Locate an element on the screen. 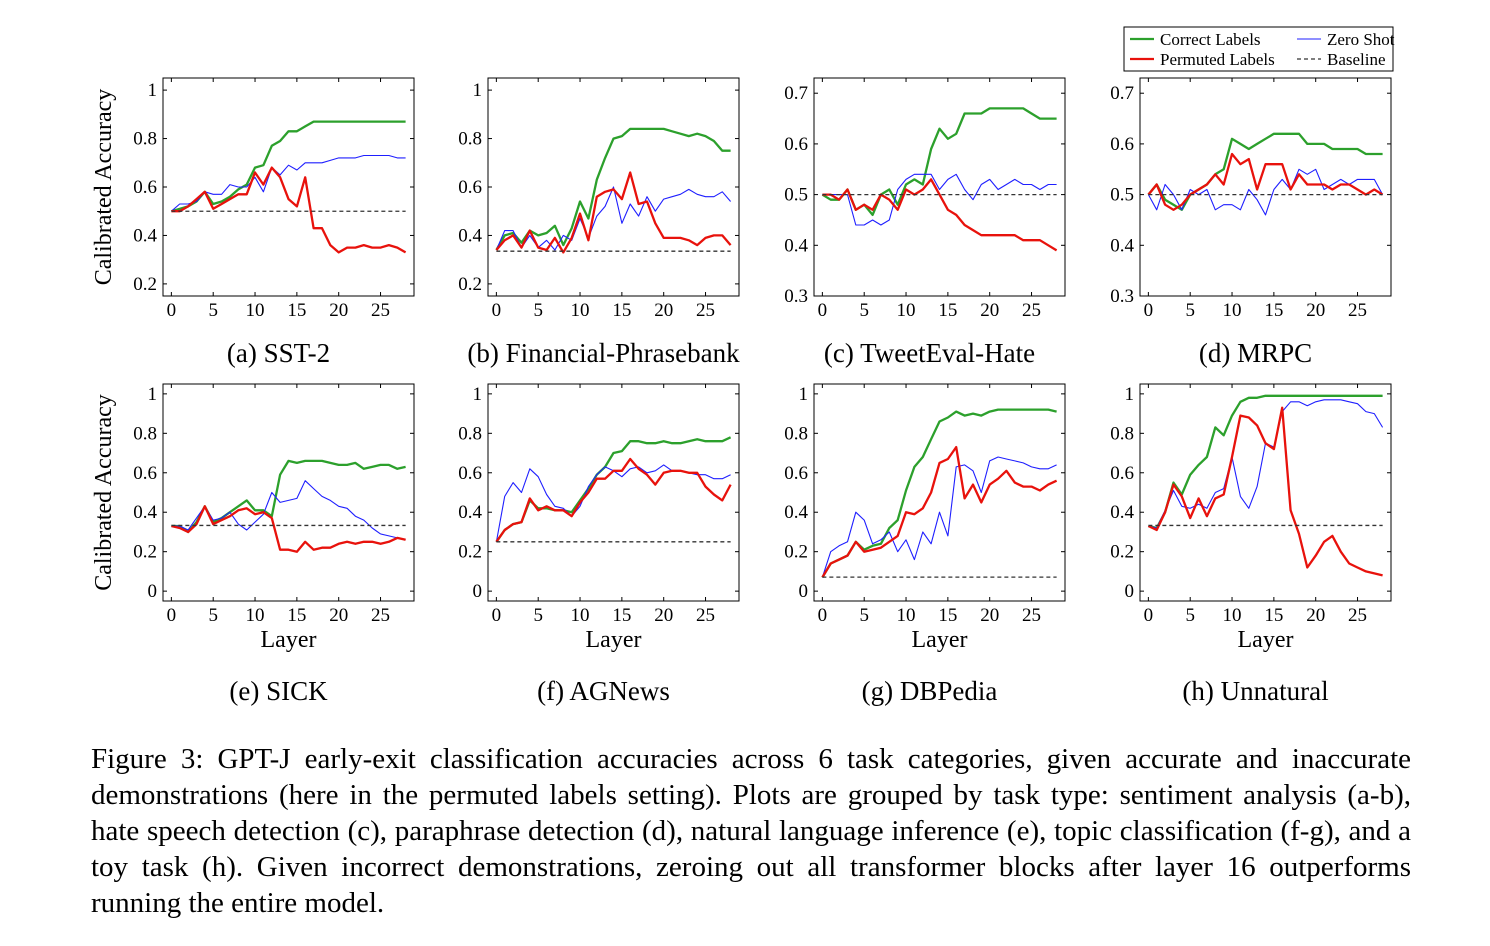 This screenshot has height=946, width=1490. panel-title: (c) TweetEval-Hate is located at coordinates (929, 353).